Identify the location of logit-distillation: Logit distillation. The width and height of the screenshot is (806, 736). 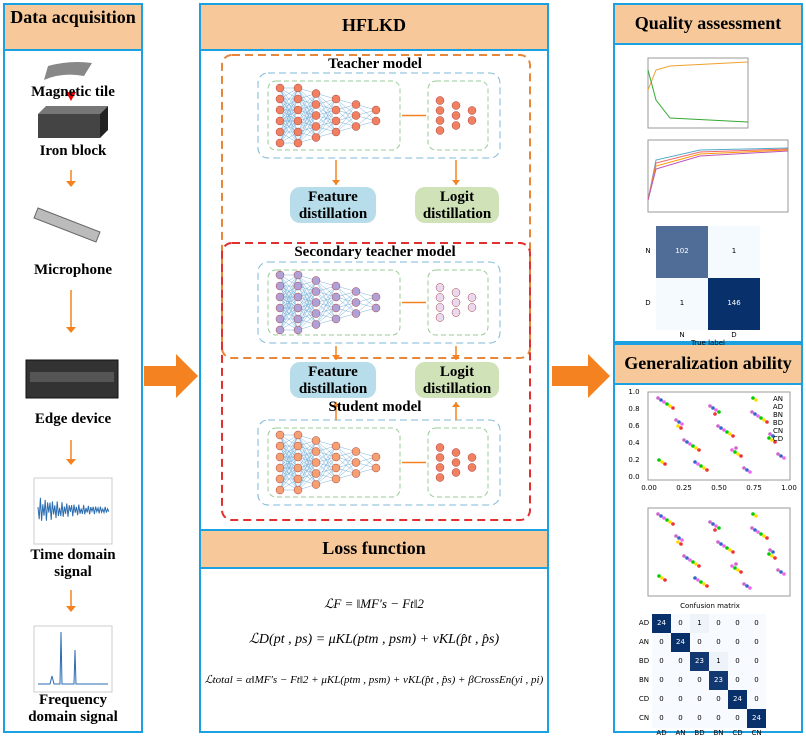
(457, 205).